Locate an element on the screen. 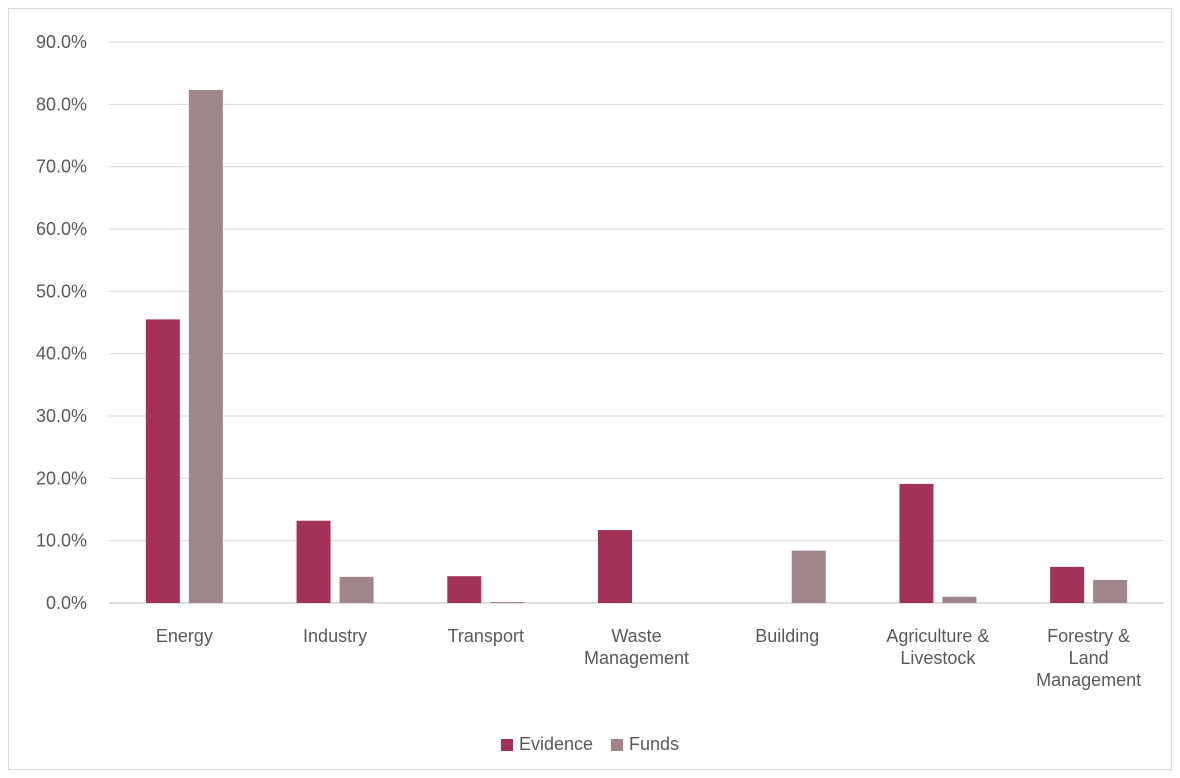 The height and width of the screenshot is (778, 1180). legend-item-evidence: Evidence is located at coordinates (547, 744).